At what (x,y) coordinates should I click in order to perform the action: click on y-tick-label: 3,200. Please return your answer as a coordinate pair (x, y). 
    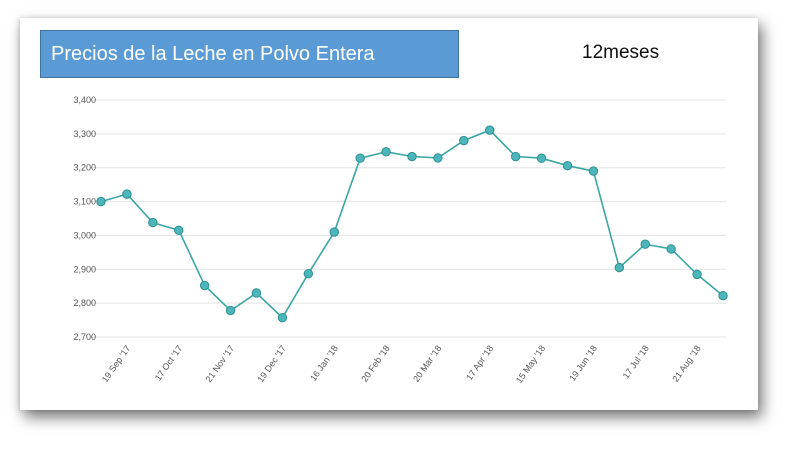
    Looking at the image, I should click on (84, 168).